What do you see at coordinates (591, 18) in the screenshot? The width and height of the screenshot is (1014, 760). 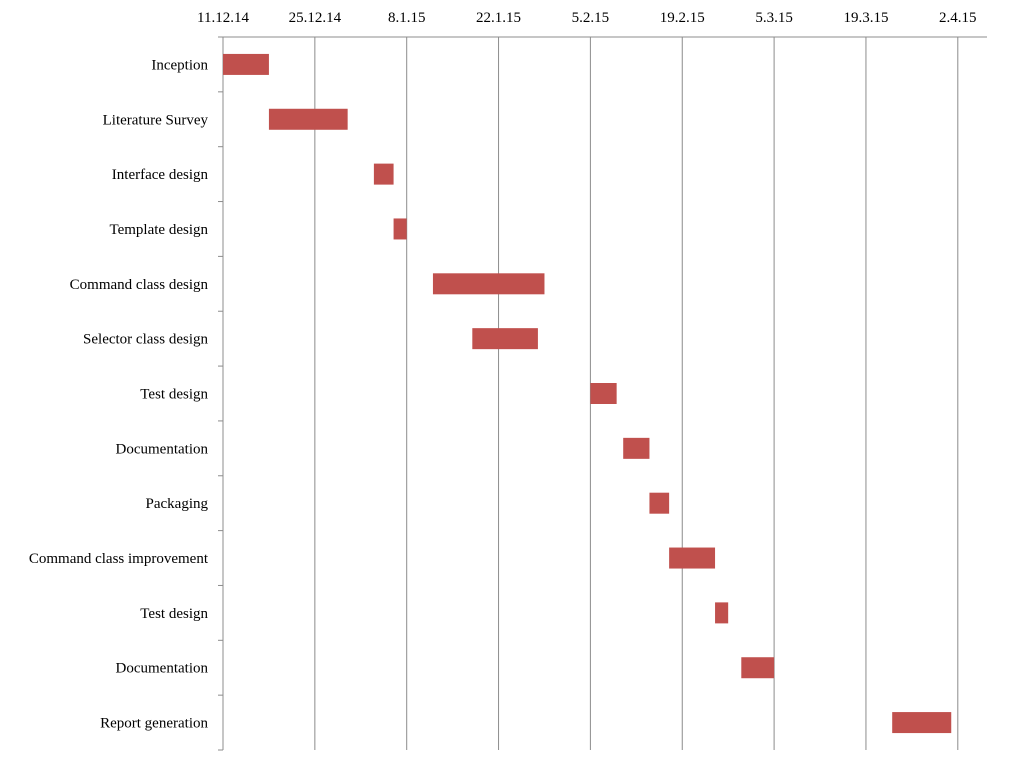 I see `x-tick-label: 5.2.15` at bounding box center [591, 18].